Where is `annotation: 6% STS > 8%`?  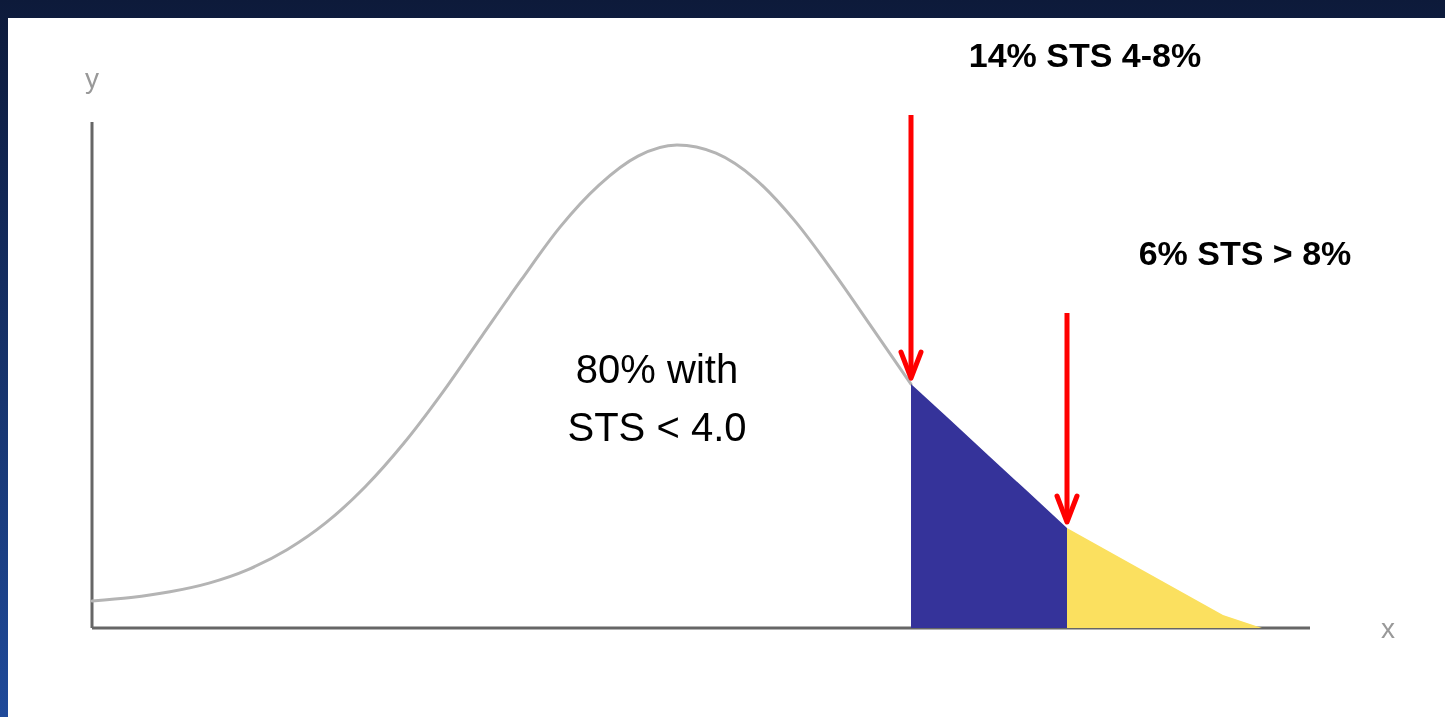
annotation: 6% STS > 8% is located at coordinates (1245, 253).